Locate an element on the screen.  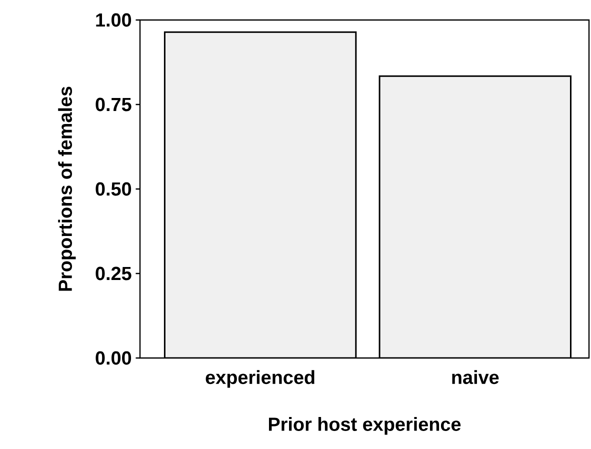
y-axis-title: Proportions of females is located at coordinates (67, 188).